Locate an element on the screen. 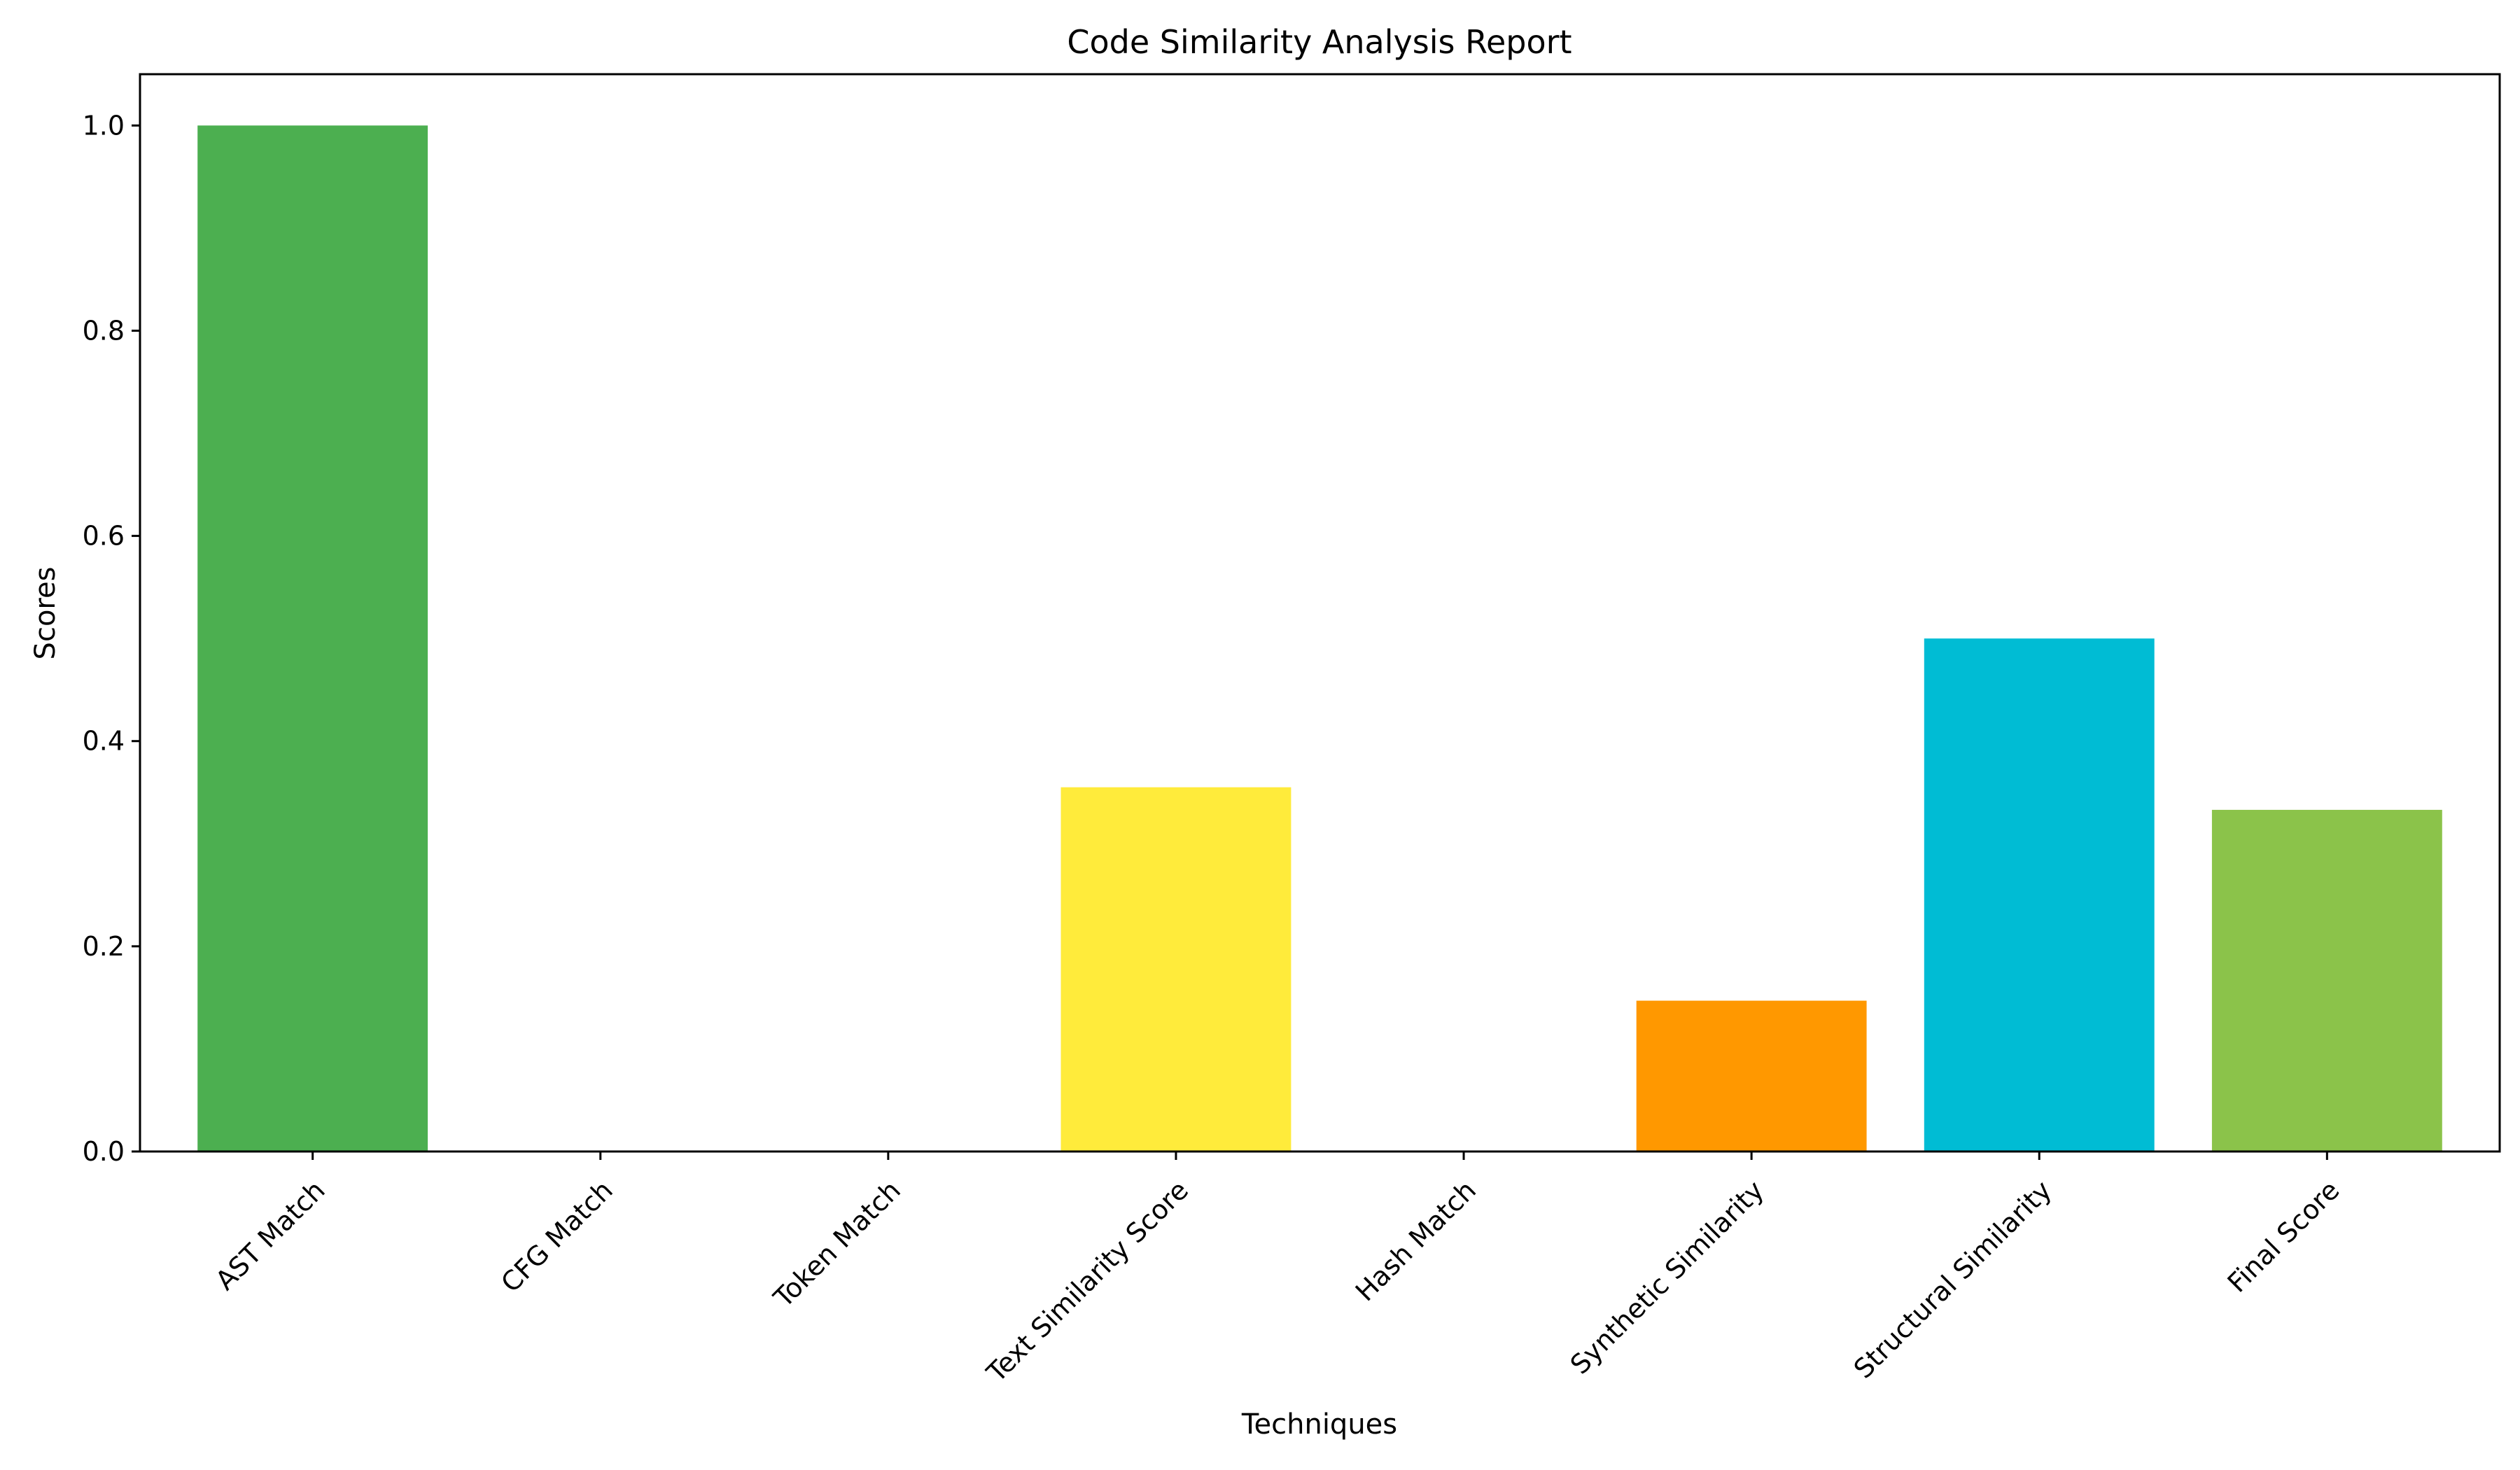  x-tick-label: AST Match is located at coordinates (269, 1235).